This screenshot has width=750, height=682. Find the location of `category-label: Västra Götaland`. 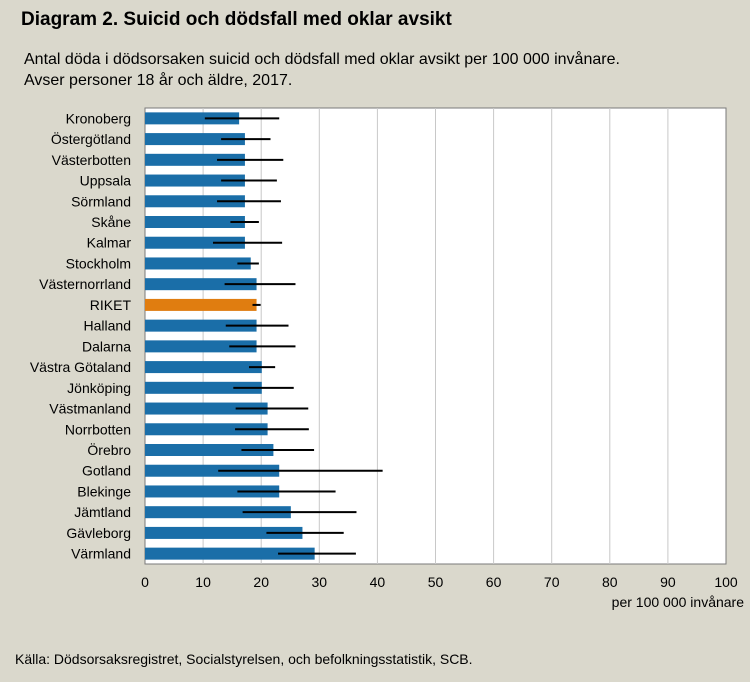

category-label: Västra Götaland is located at coordinates (80, 367).